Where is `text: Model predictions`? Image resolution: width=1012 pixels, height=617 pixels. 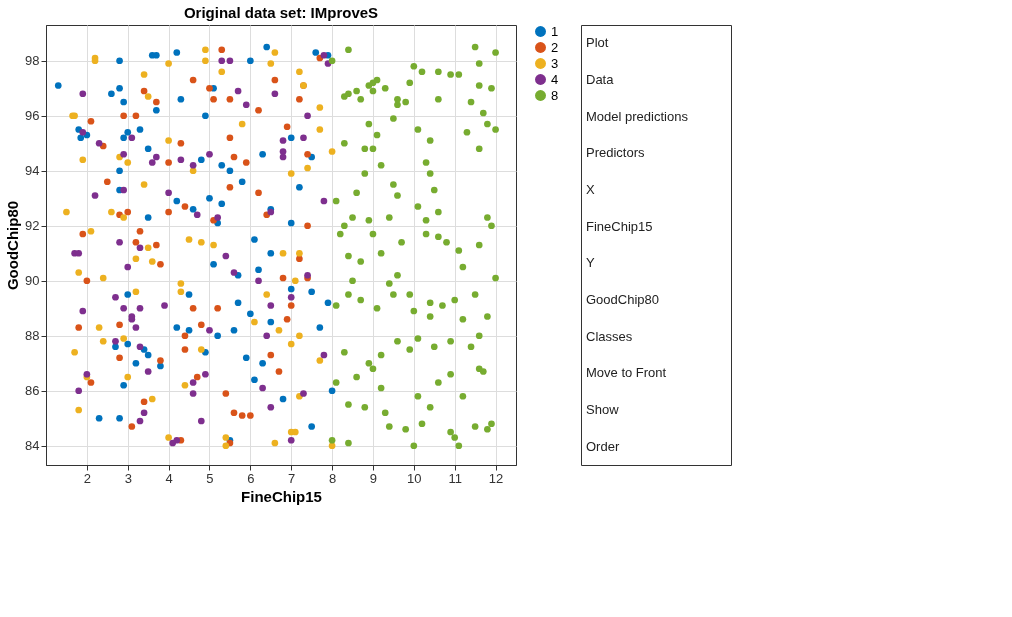
text: Model predictions is located at coordinates (637, 116).